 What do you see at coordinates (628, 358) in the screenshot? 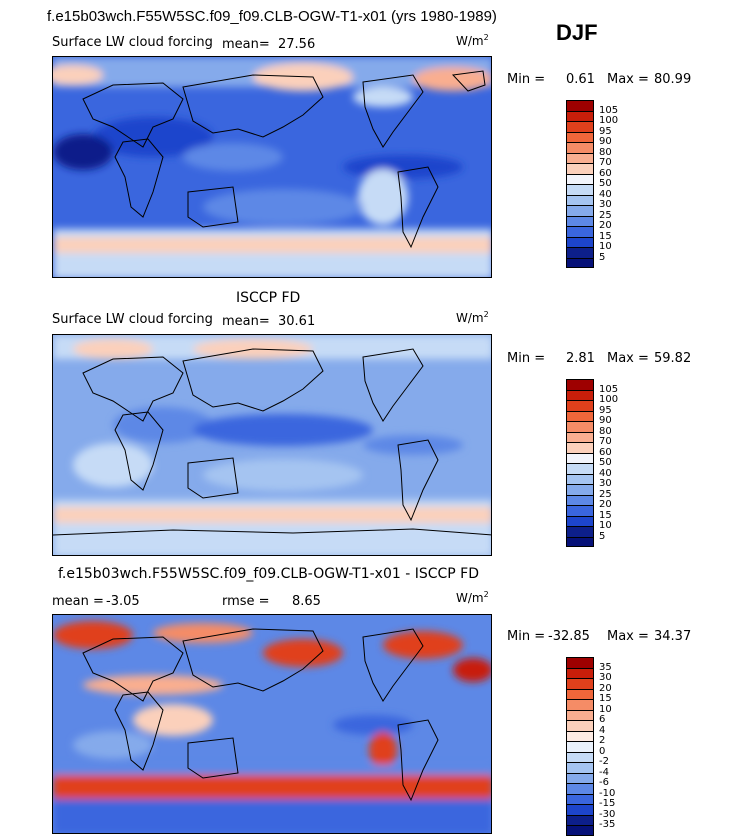
I see `panel2-max-label: Max =` at bounding box center [628, 358].